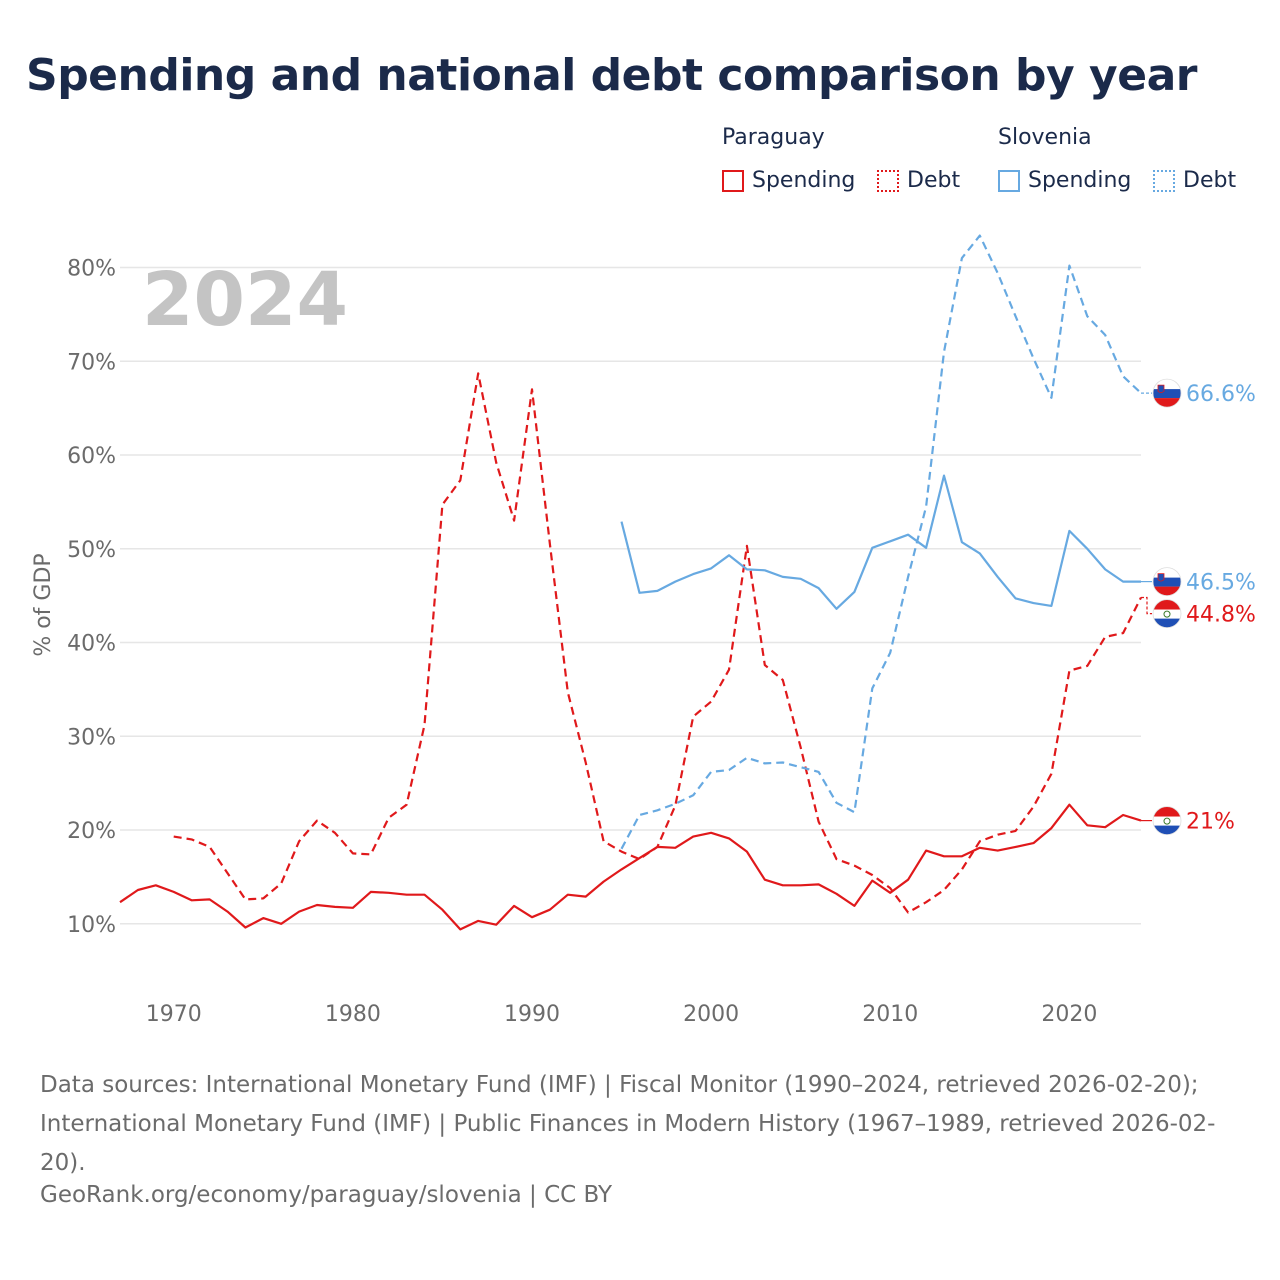  What do you see at coordinates (91, 831) in the screenshot?
I see `y-tick-label: 20%` at bounding box center [91, 831].